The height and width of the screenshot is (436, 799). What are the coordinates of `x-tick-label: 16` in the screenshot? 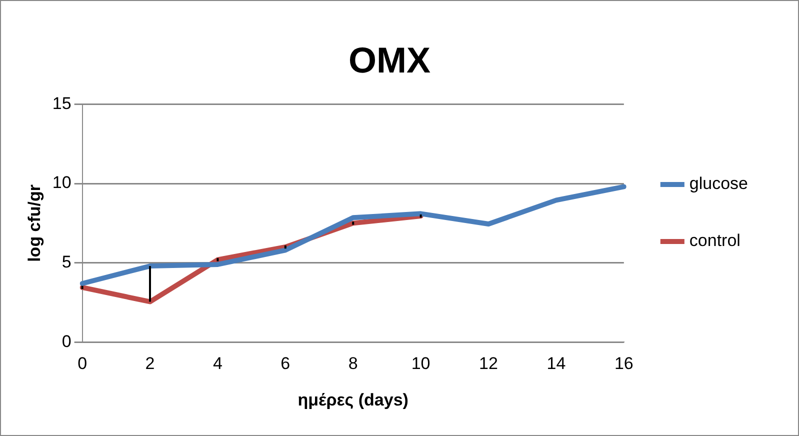 It's located at (624, 364).